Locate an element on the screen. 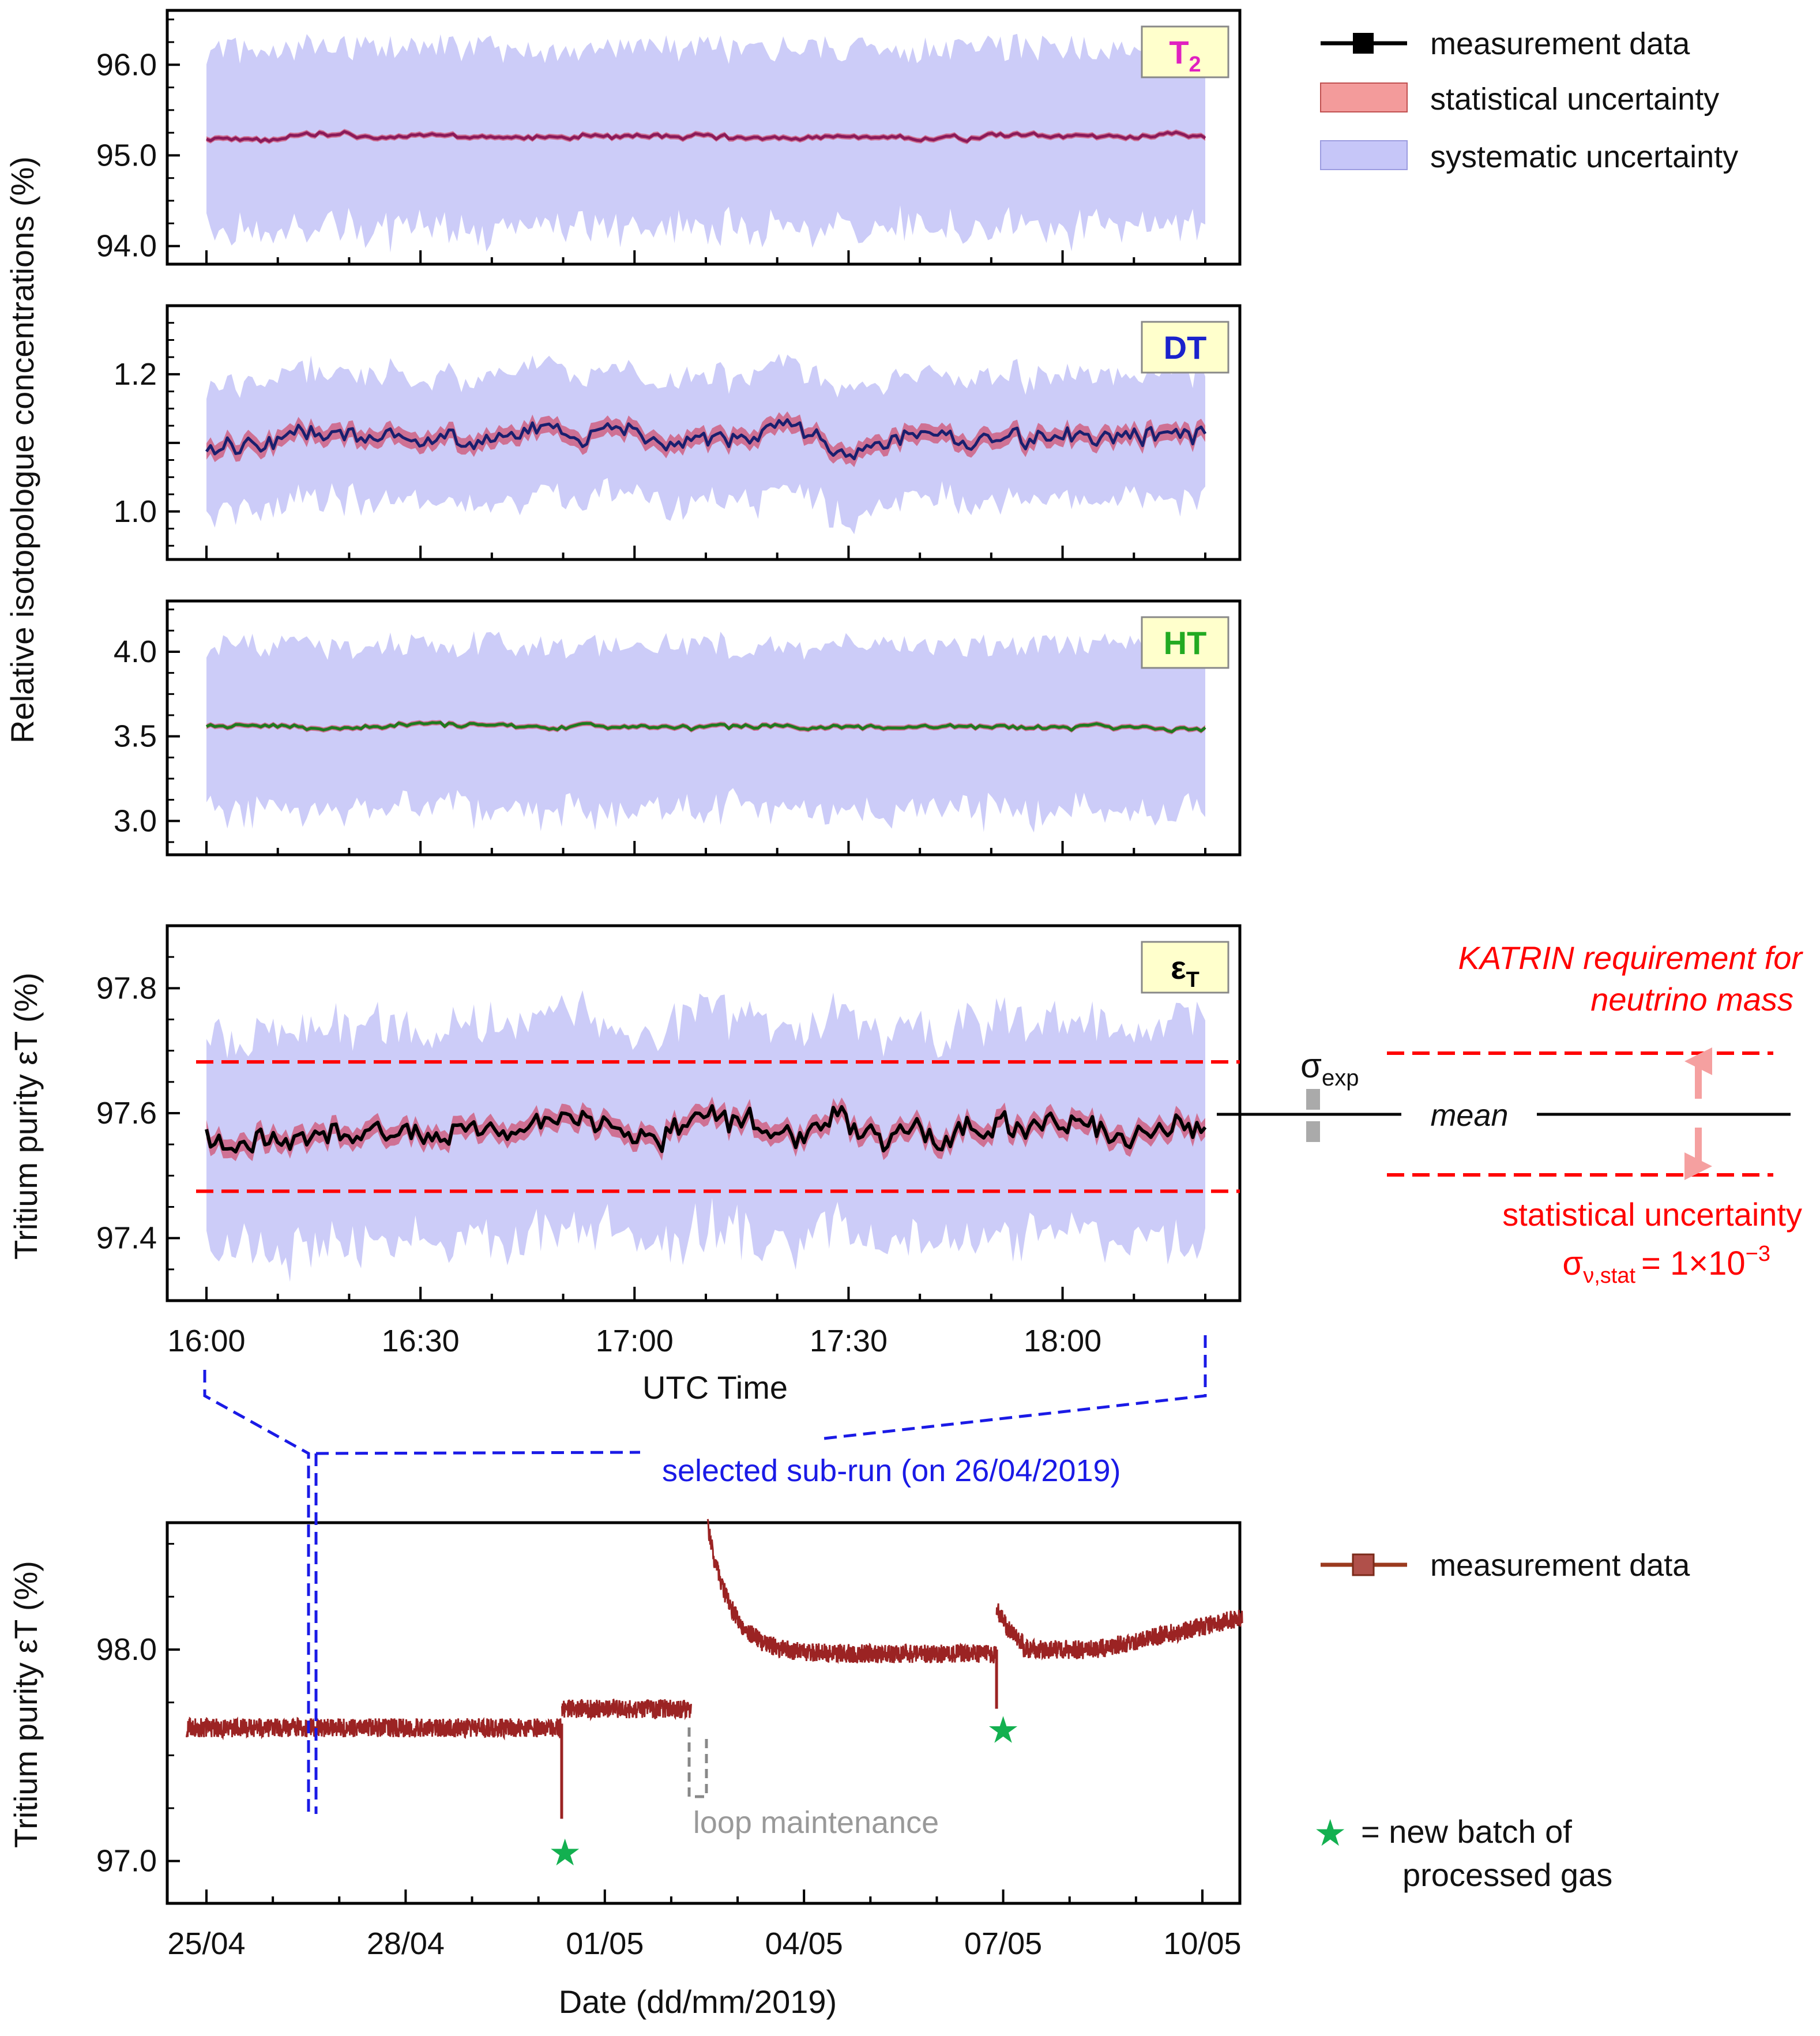  t2-panel: 94.0 95.0 96.0 T2 is located at coordinates (669, 137).